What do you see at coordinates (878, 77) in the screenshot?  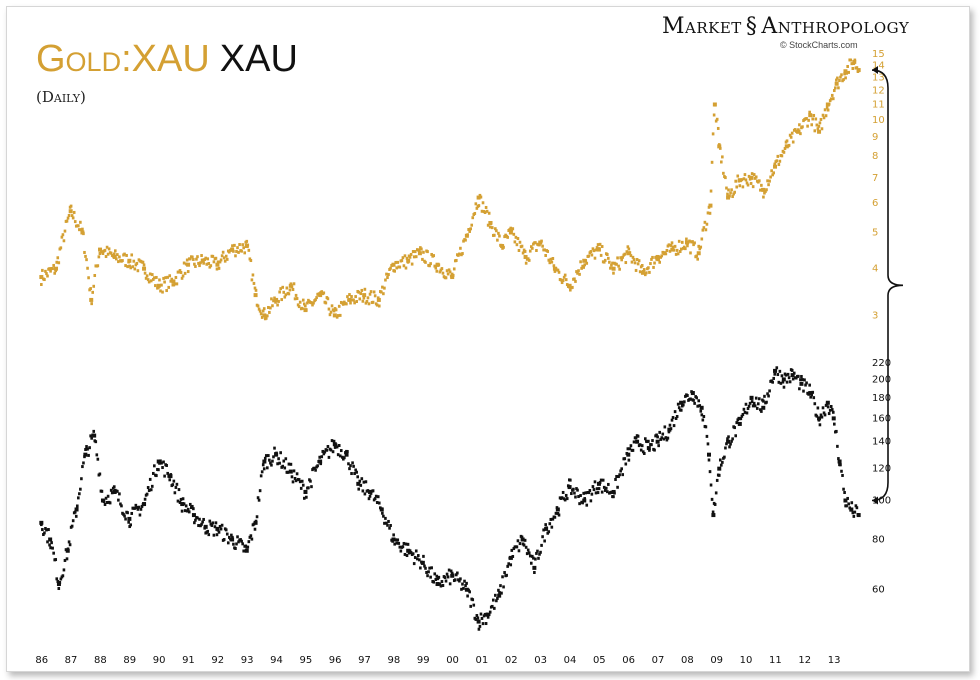 I see `y-tick-label: 13` at bounding box center [878, 77].